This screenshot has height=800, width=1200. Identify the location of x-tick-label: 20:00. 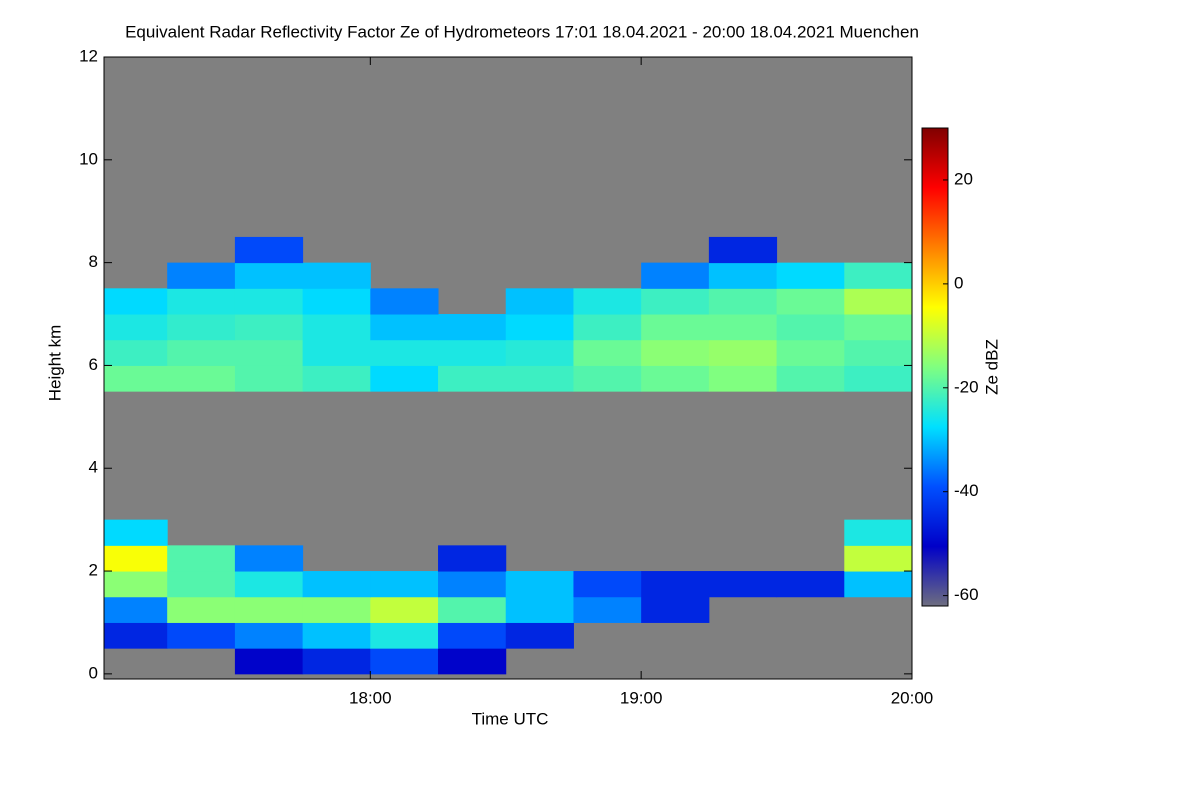
(912, 697).